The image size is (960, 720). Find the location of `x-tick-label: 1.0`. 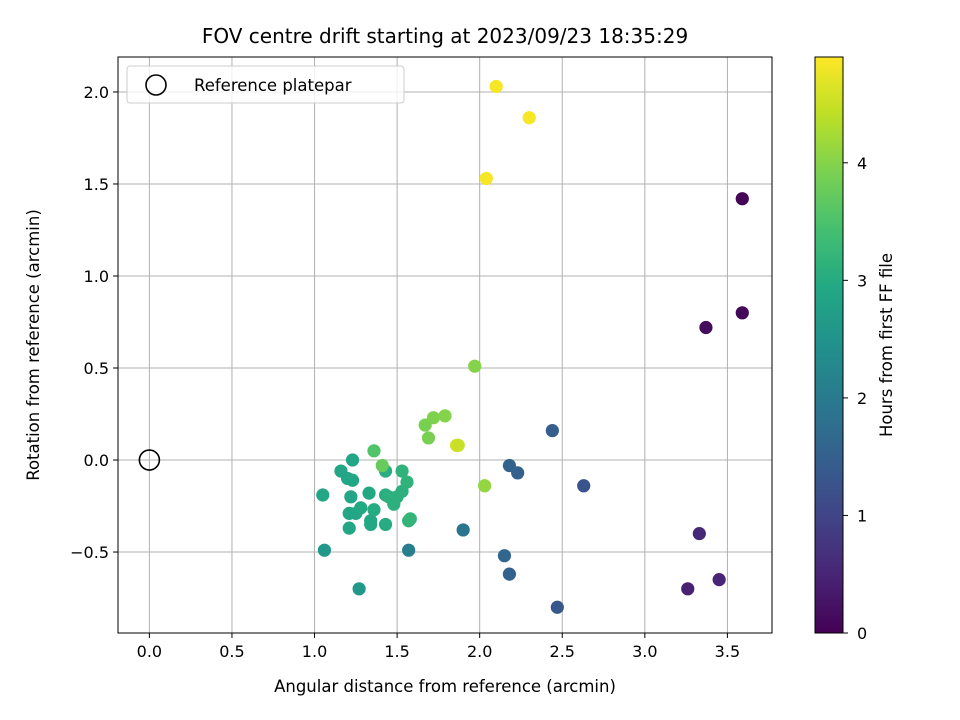

x-tick-label: 1.0 is located at coordinates (314, 651).